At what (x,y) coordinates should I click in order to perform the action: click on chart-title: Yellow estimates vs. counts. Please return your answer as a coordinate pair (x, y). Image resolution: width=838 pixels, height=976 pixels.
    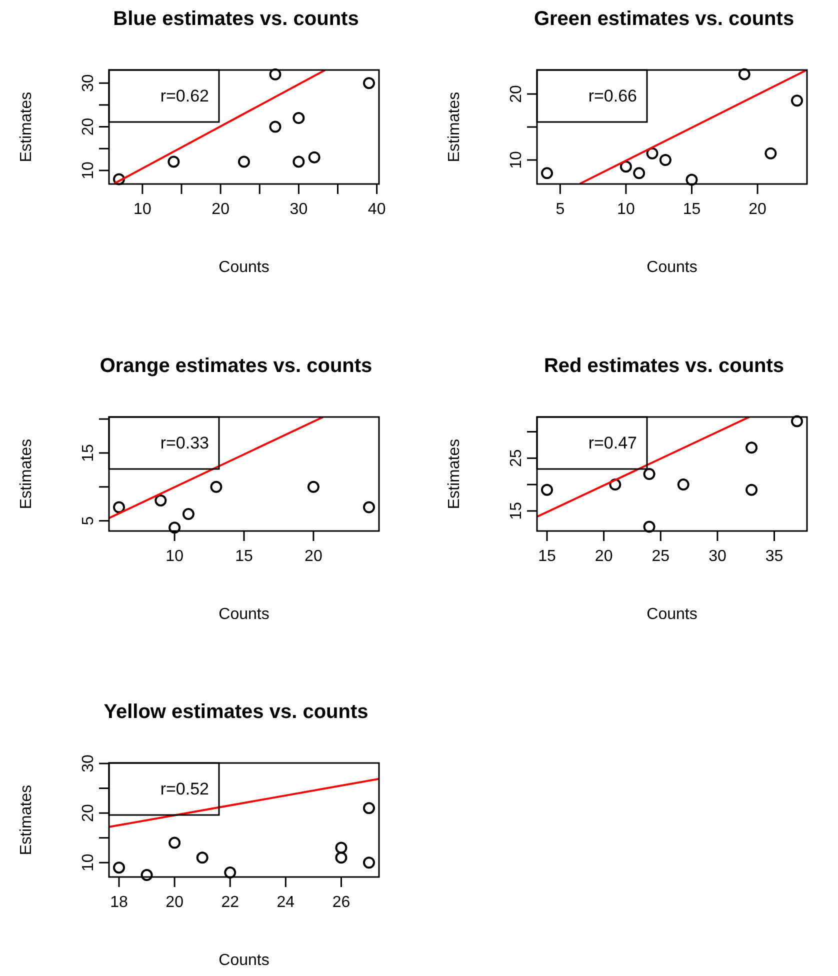
    Looking at the image, I should click on (236, 712).